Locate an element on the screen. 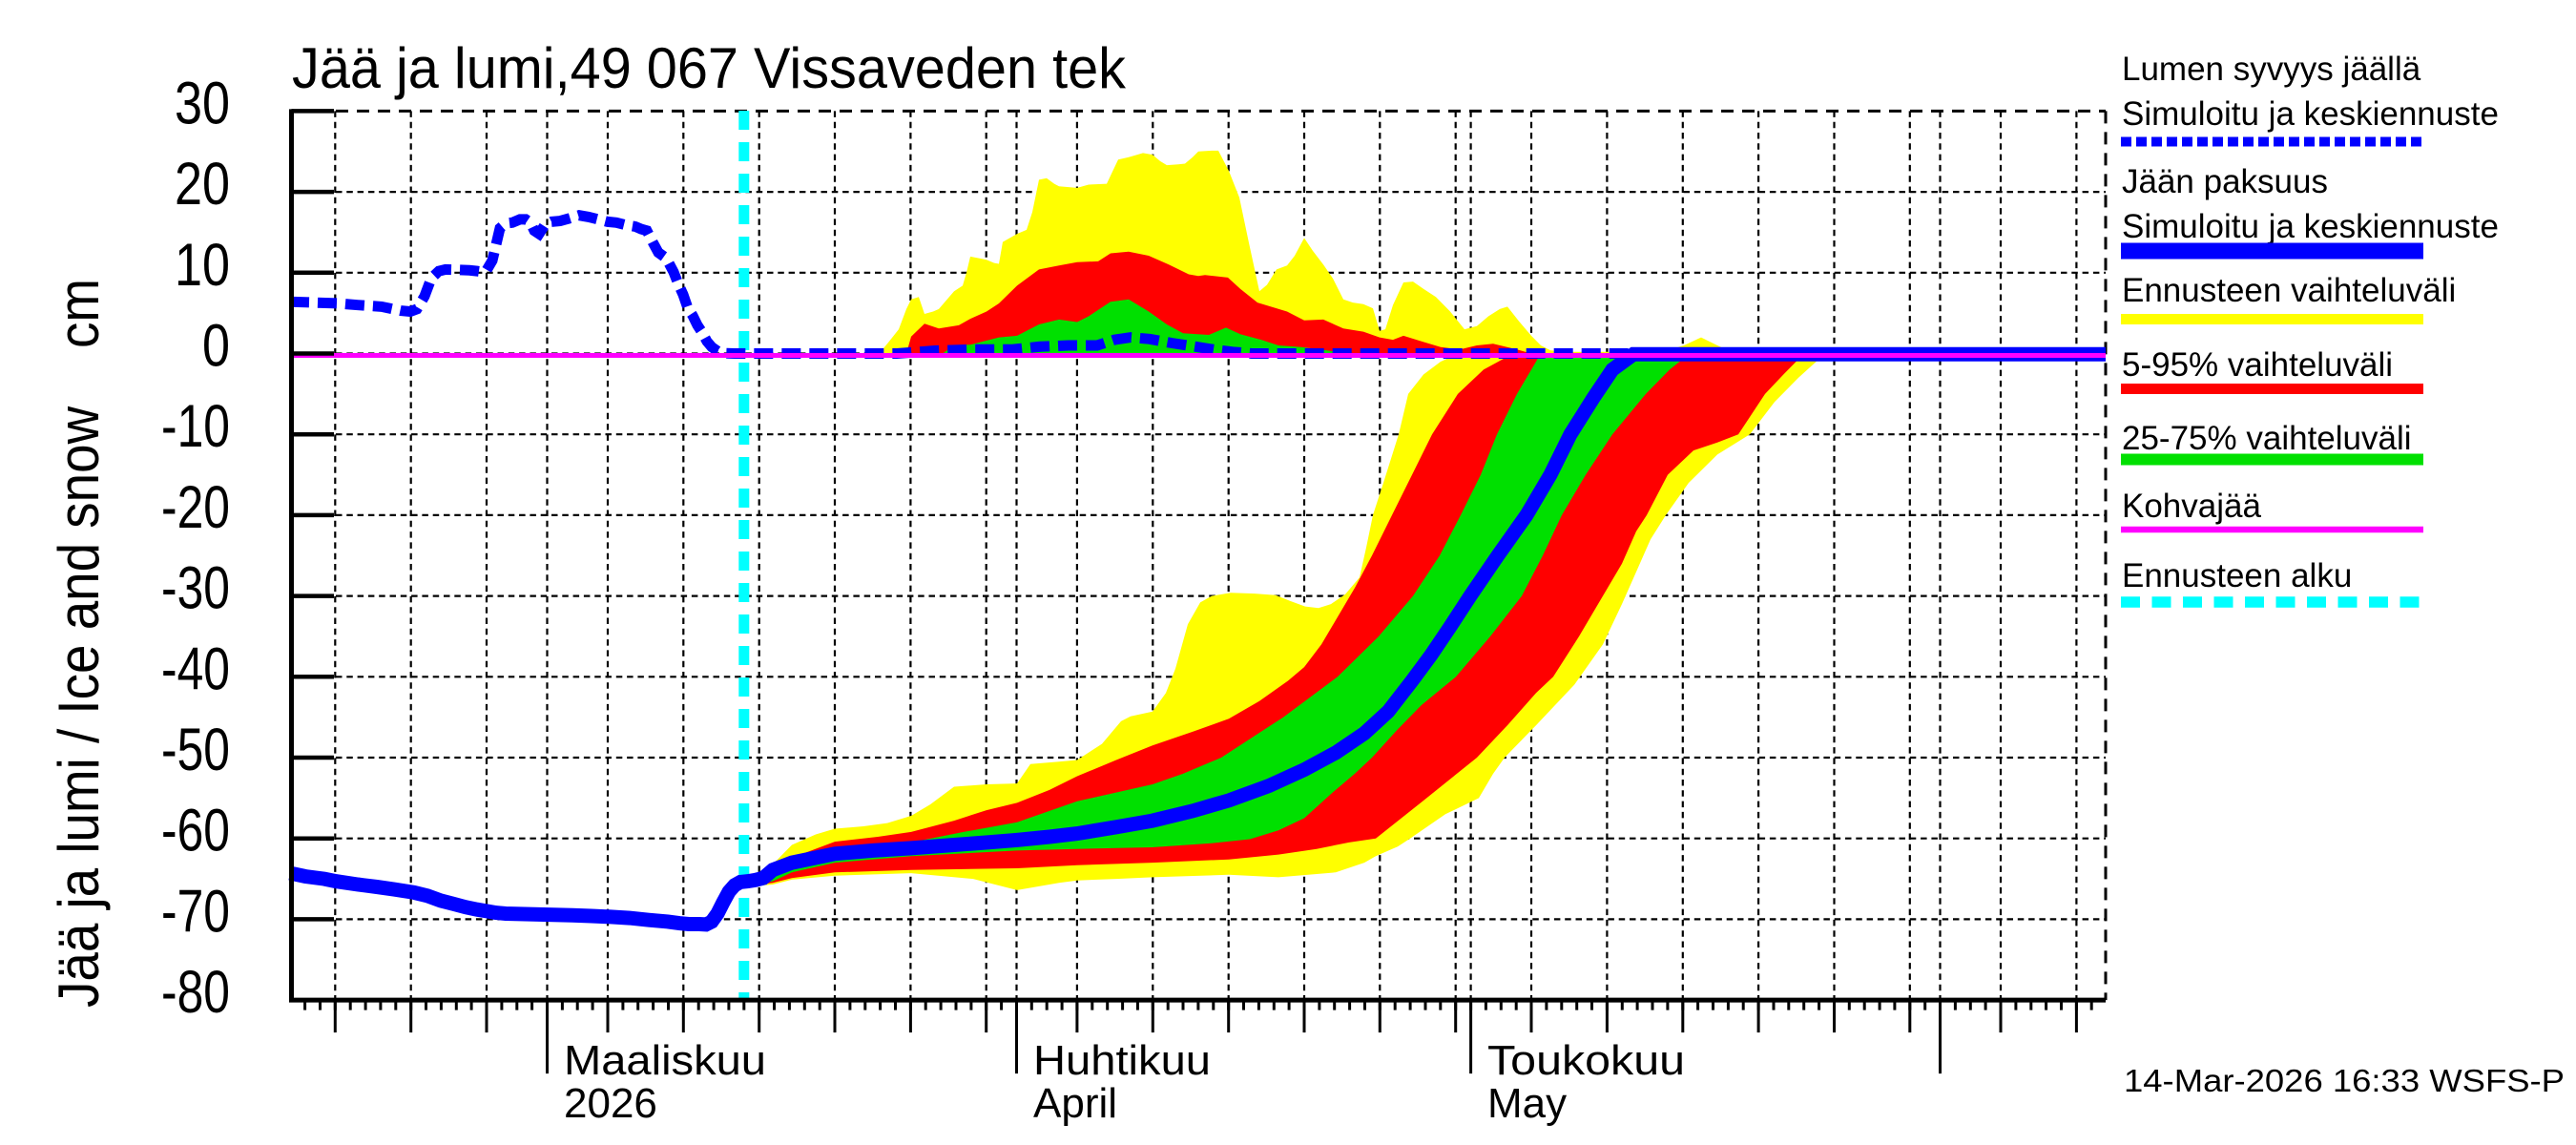 The height and width of the screenshot is (1145, 2576). svg-text: April is located at coordinates (1075, 1103).